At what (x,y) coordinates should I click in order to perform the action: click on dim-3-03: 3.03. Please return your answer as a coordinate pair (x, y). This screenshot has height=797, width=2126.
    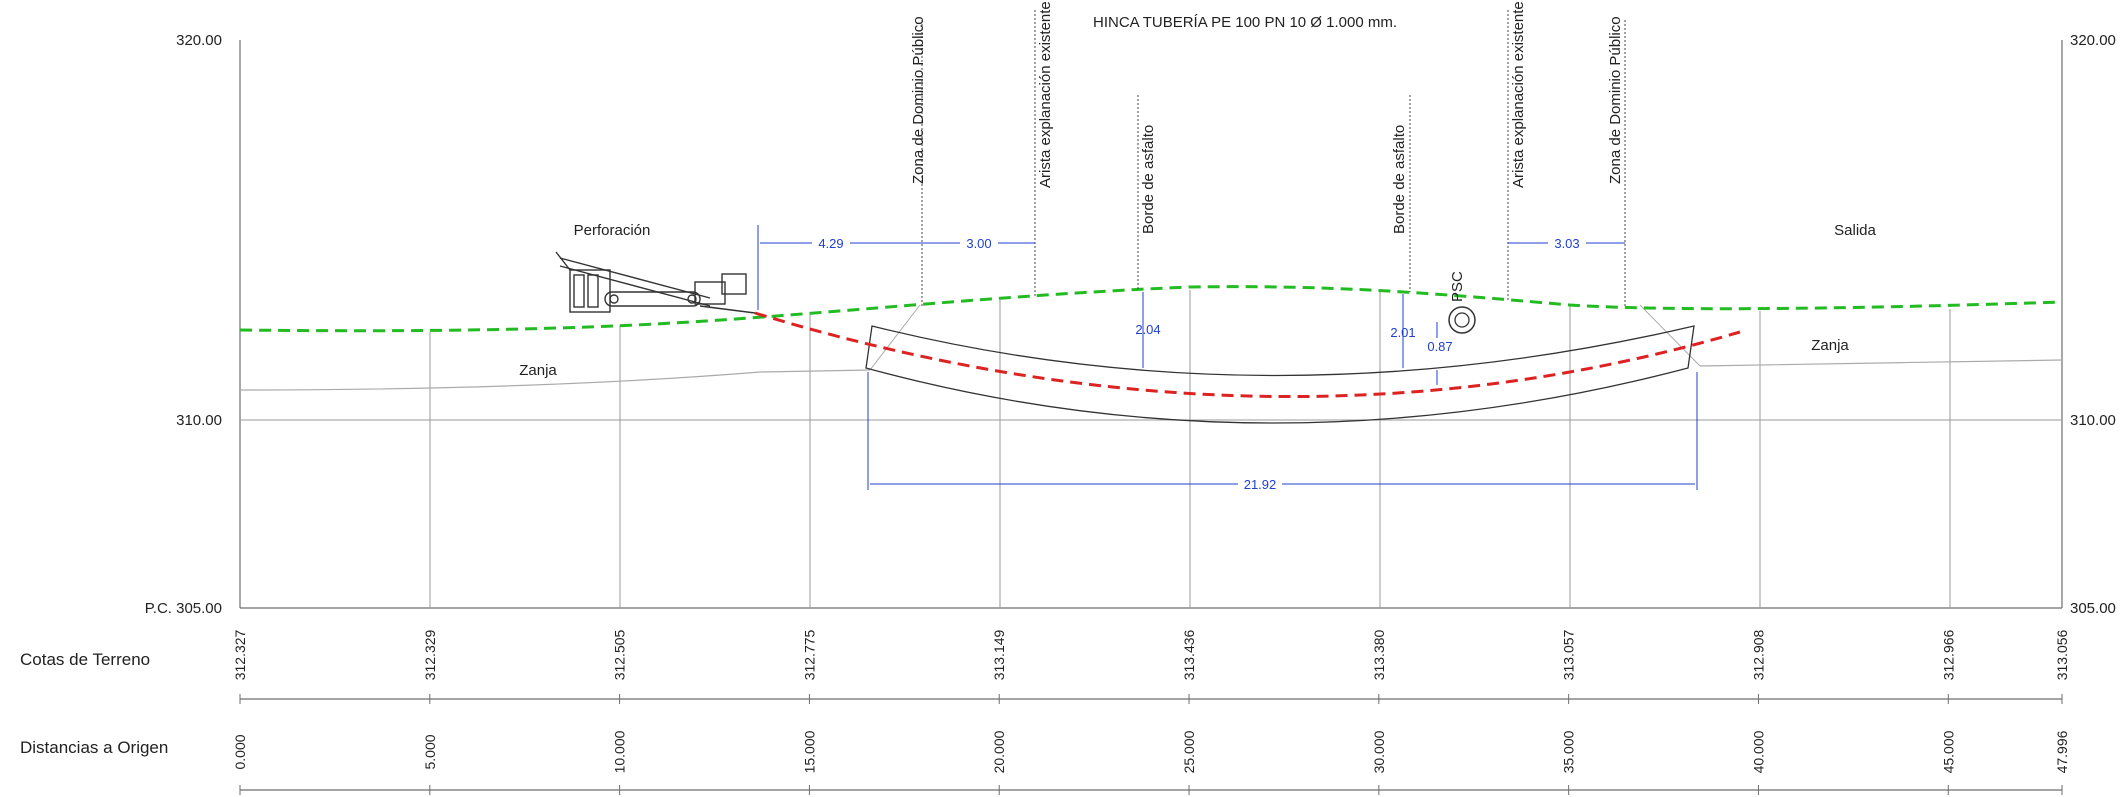
    Looking at the image, I should click on (1566, 243).